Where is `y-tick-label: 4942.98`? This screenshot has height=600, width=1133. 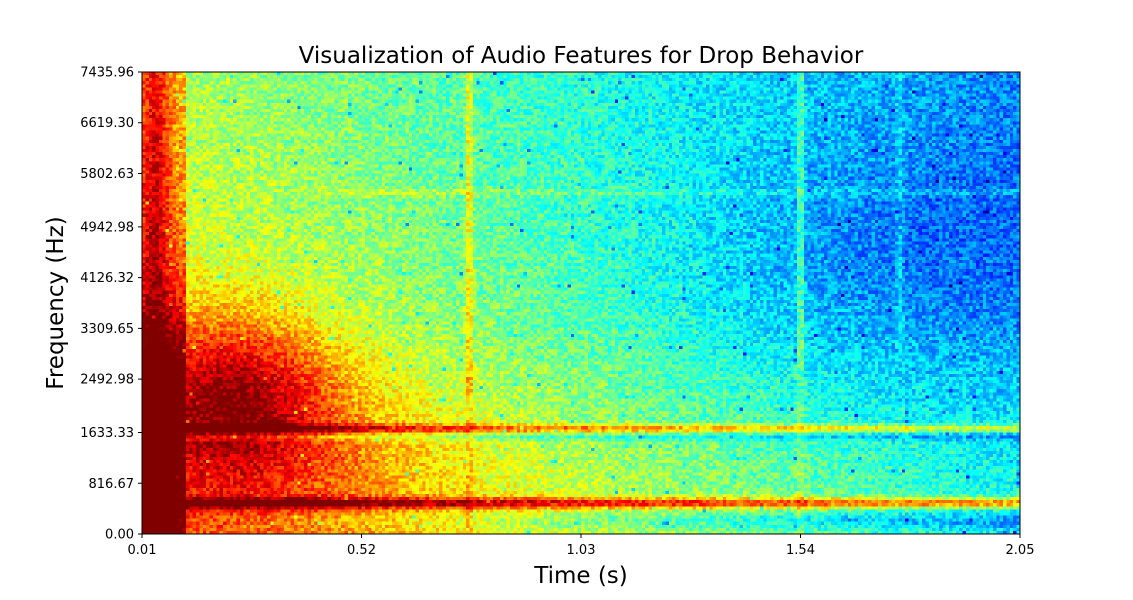
y-tick-label: 4942.98 is located at coordinates (107, 227).